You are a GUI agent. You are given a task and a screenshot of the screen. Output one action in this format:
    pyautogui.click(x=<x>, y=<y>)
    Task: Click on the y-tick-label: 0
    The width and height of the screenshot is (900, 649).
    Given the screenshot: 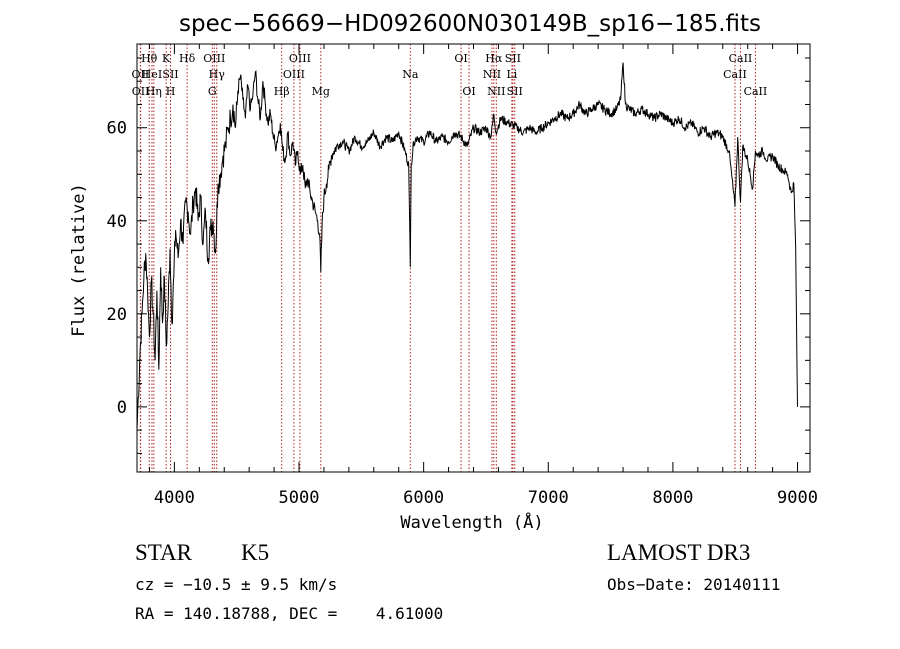 What is the action you would take?
    pyautogui.click(x=122, y=408)
    